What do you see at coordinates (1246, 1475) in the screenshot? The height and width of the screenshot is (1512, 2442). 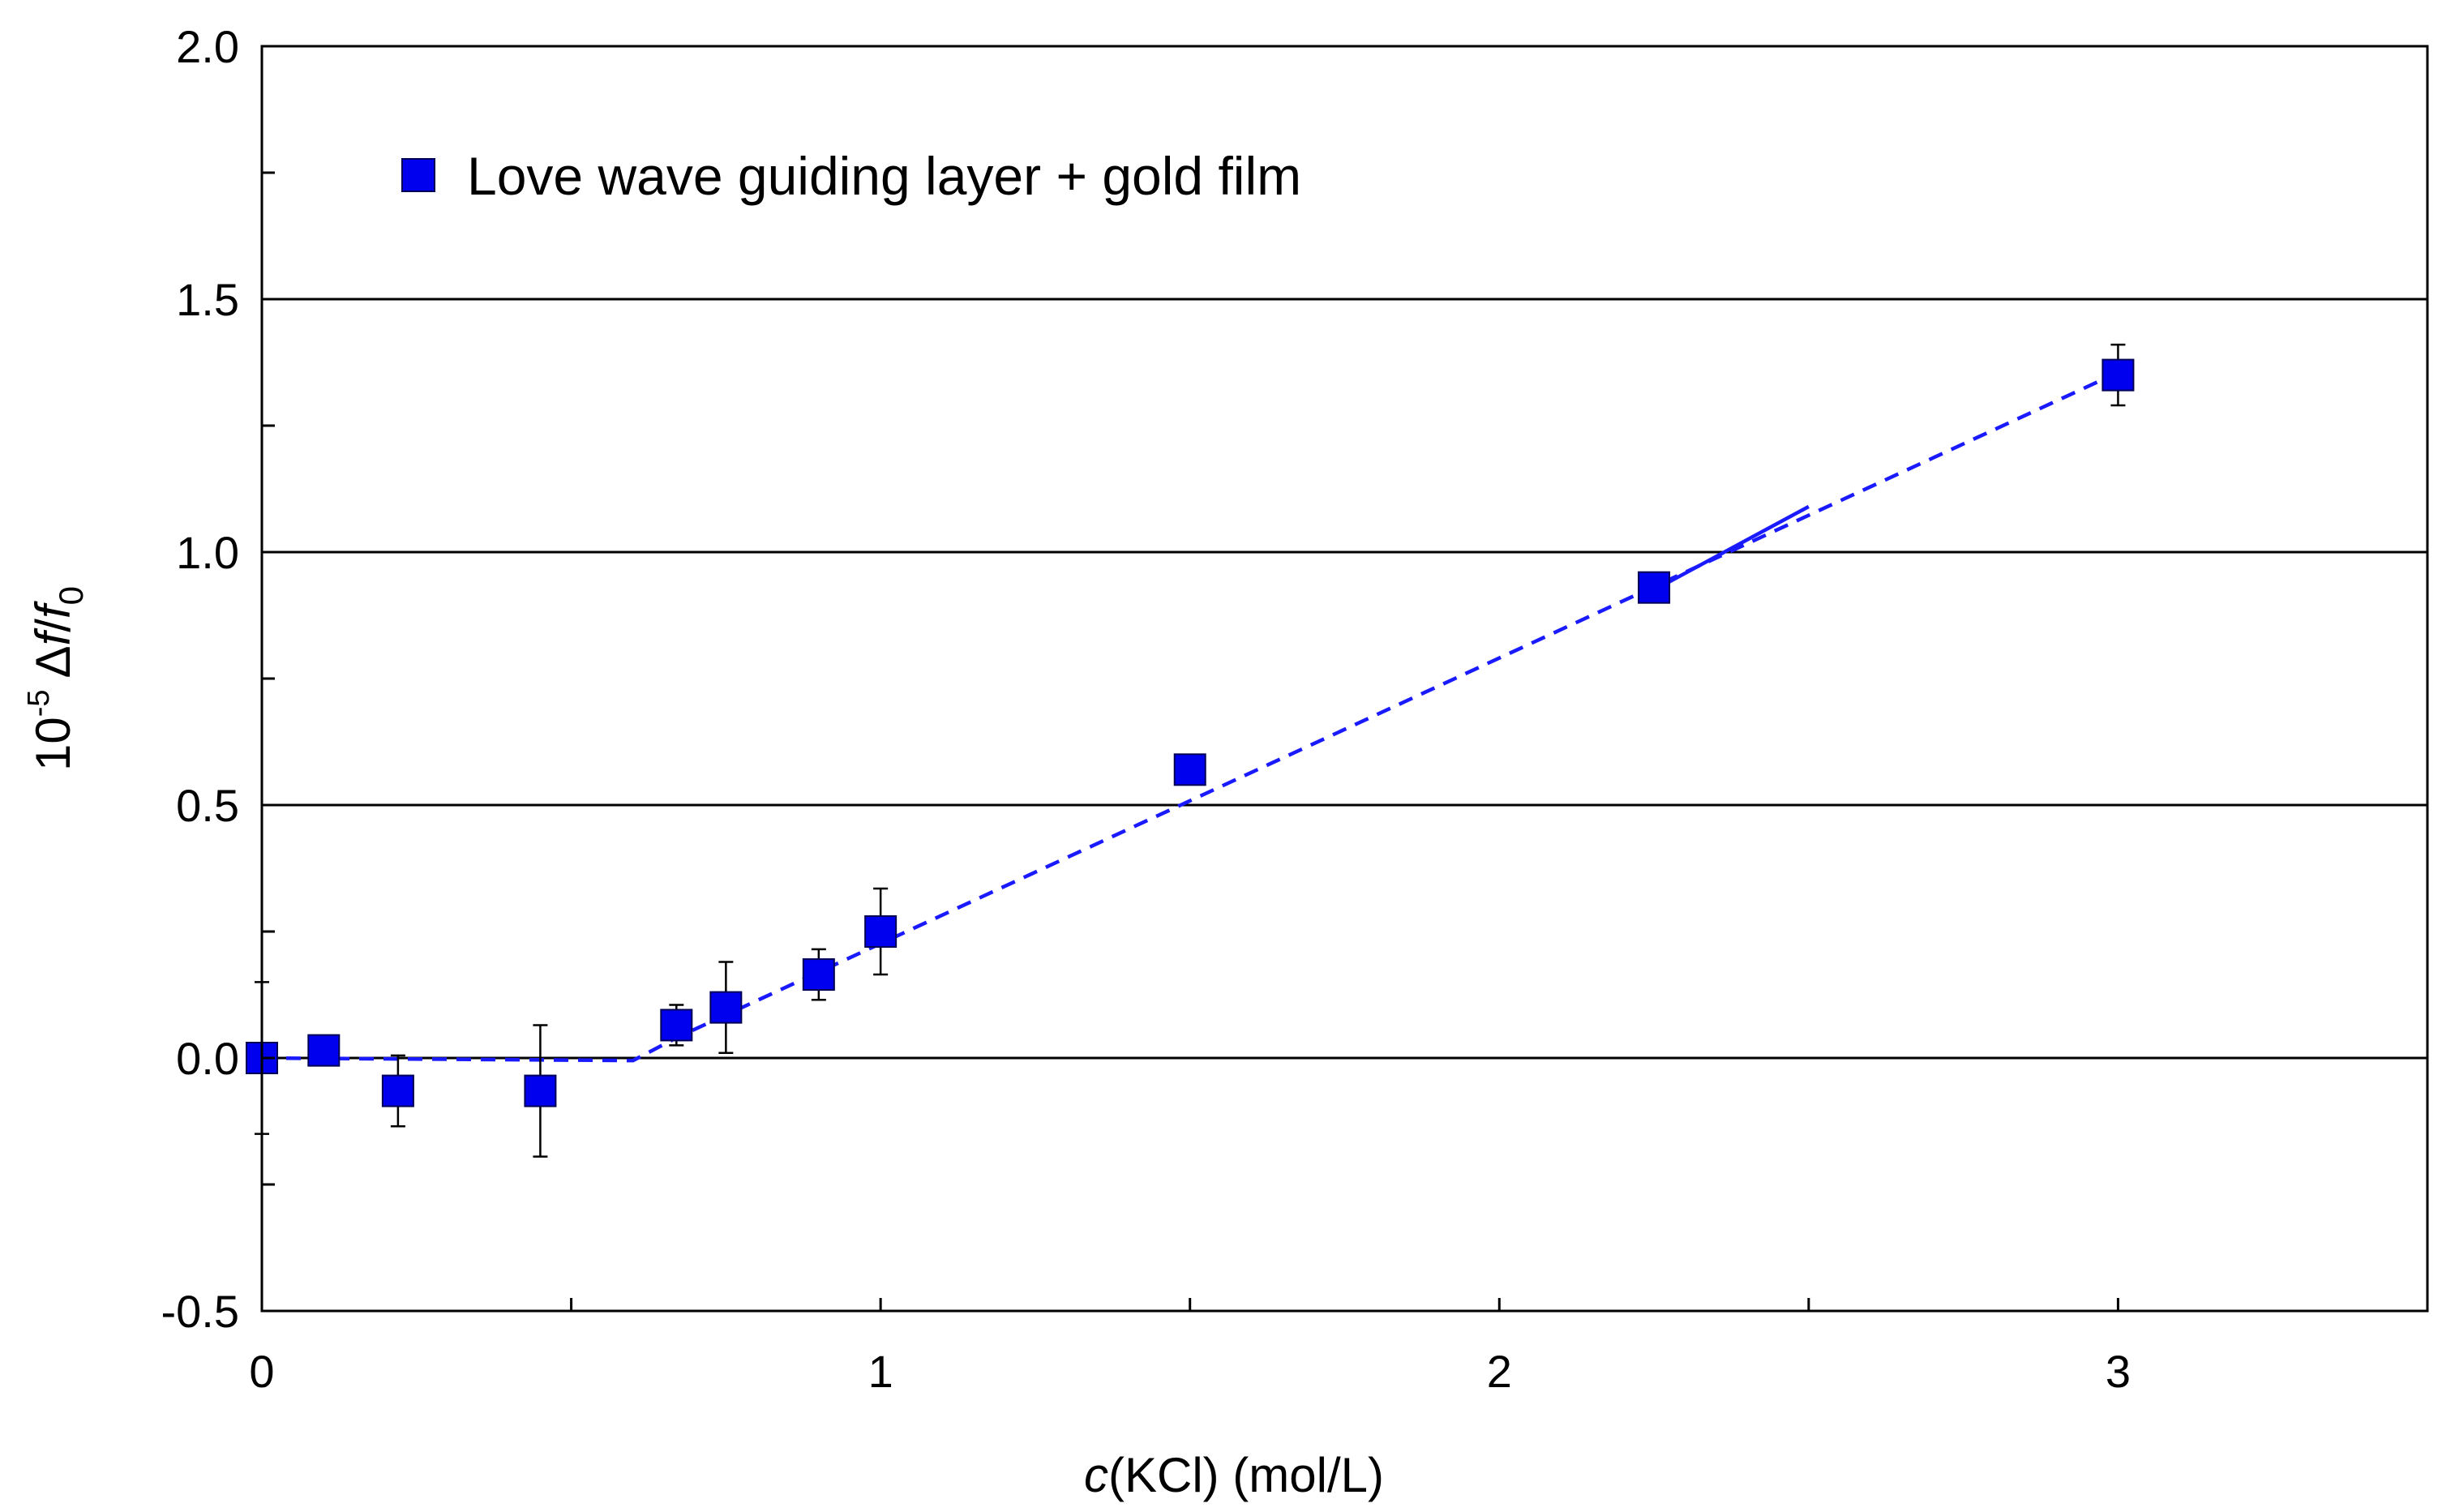 I see `x-axis-title-rest: (KCl) (mol/L)` at bounding box center [1246, 1475].